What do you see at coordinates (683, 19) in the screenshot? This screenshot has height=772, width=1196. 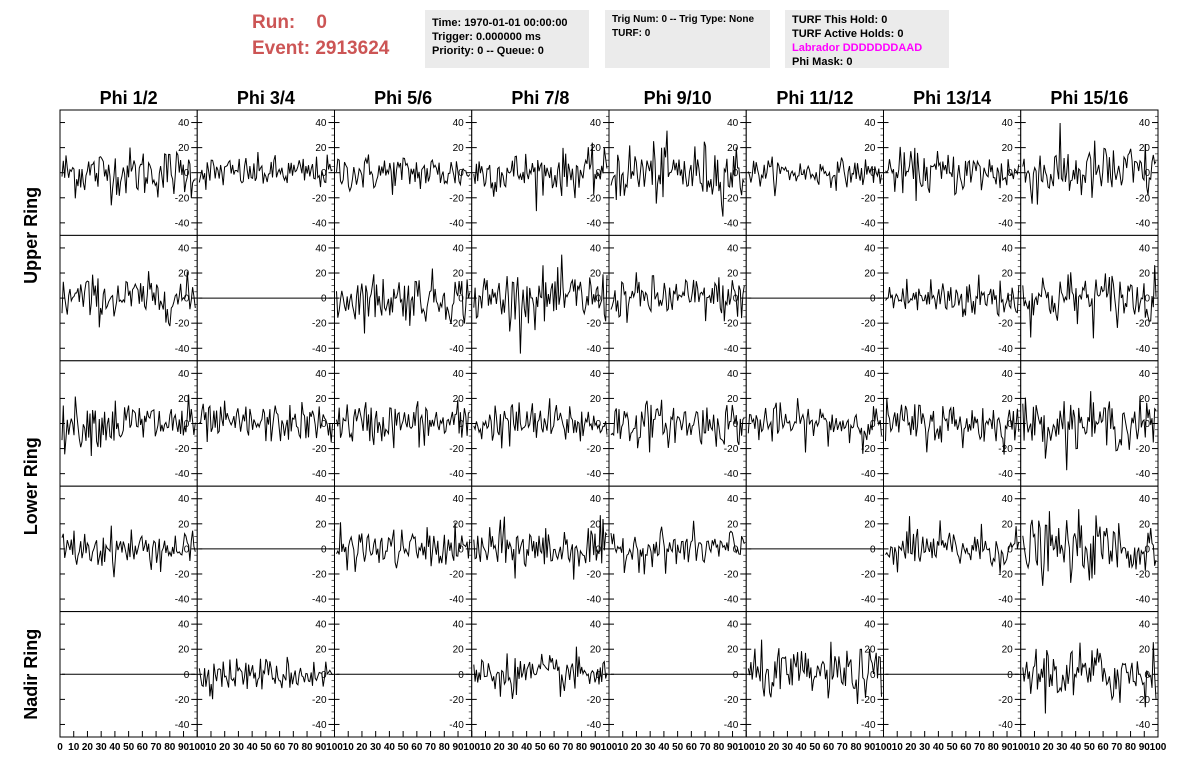 I see `trignum-line: Trig Num: 0 -- Trig Type: None` at bounding box center [683, 19].